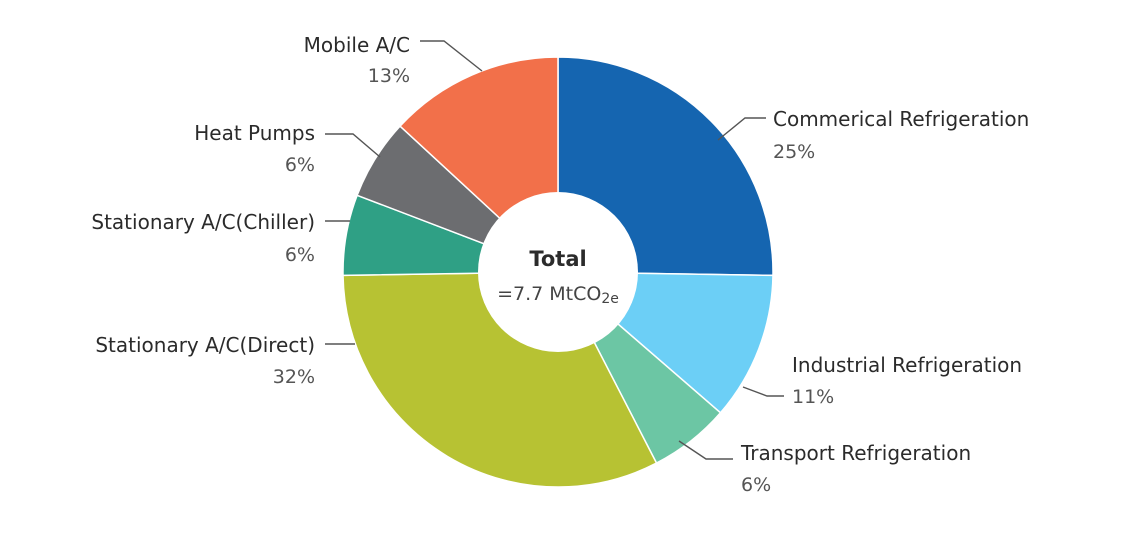 Image resolution: width=1132 pixels, height=547 pixels. Describe the element at coordinates (353, 145) in the screenshot. I see `leader-line-heat-pumps` at that location.